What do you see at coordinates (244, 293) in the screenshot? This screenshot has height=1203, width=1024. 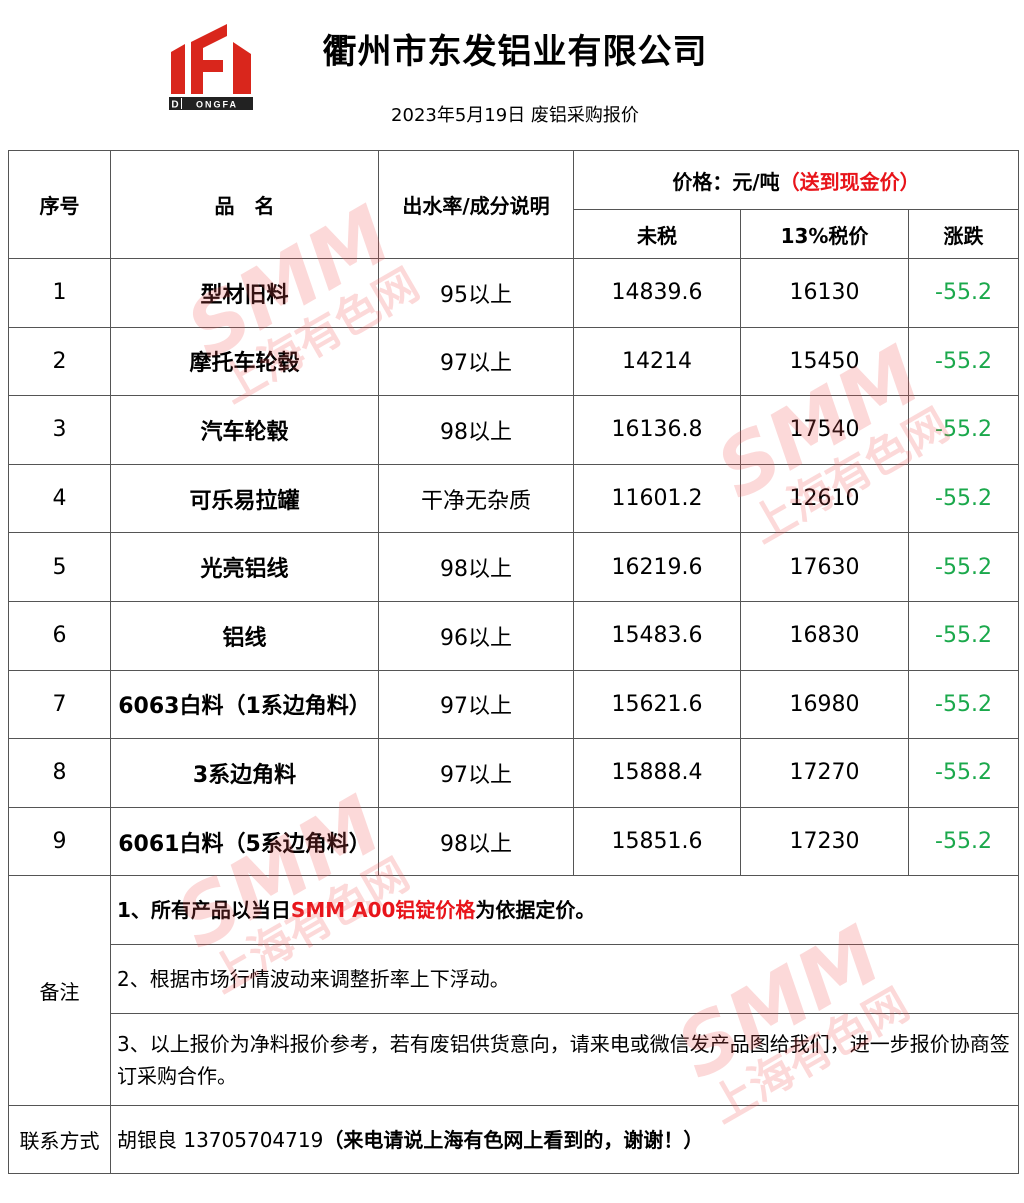 I see `cell-name: 型材旧料` at bounding box center [244, 293].